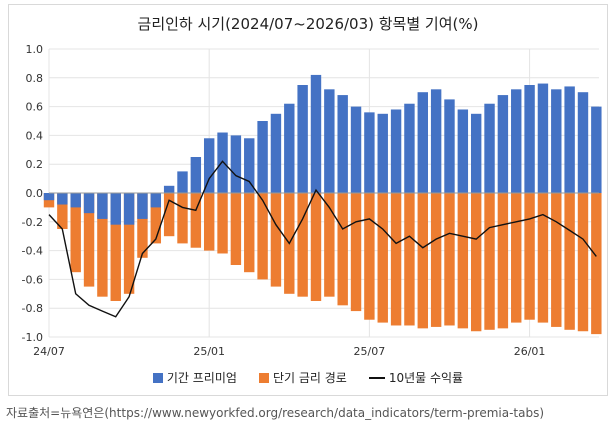  I want to click on y-tick-label: 0.8, so click(35, 78).